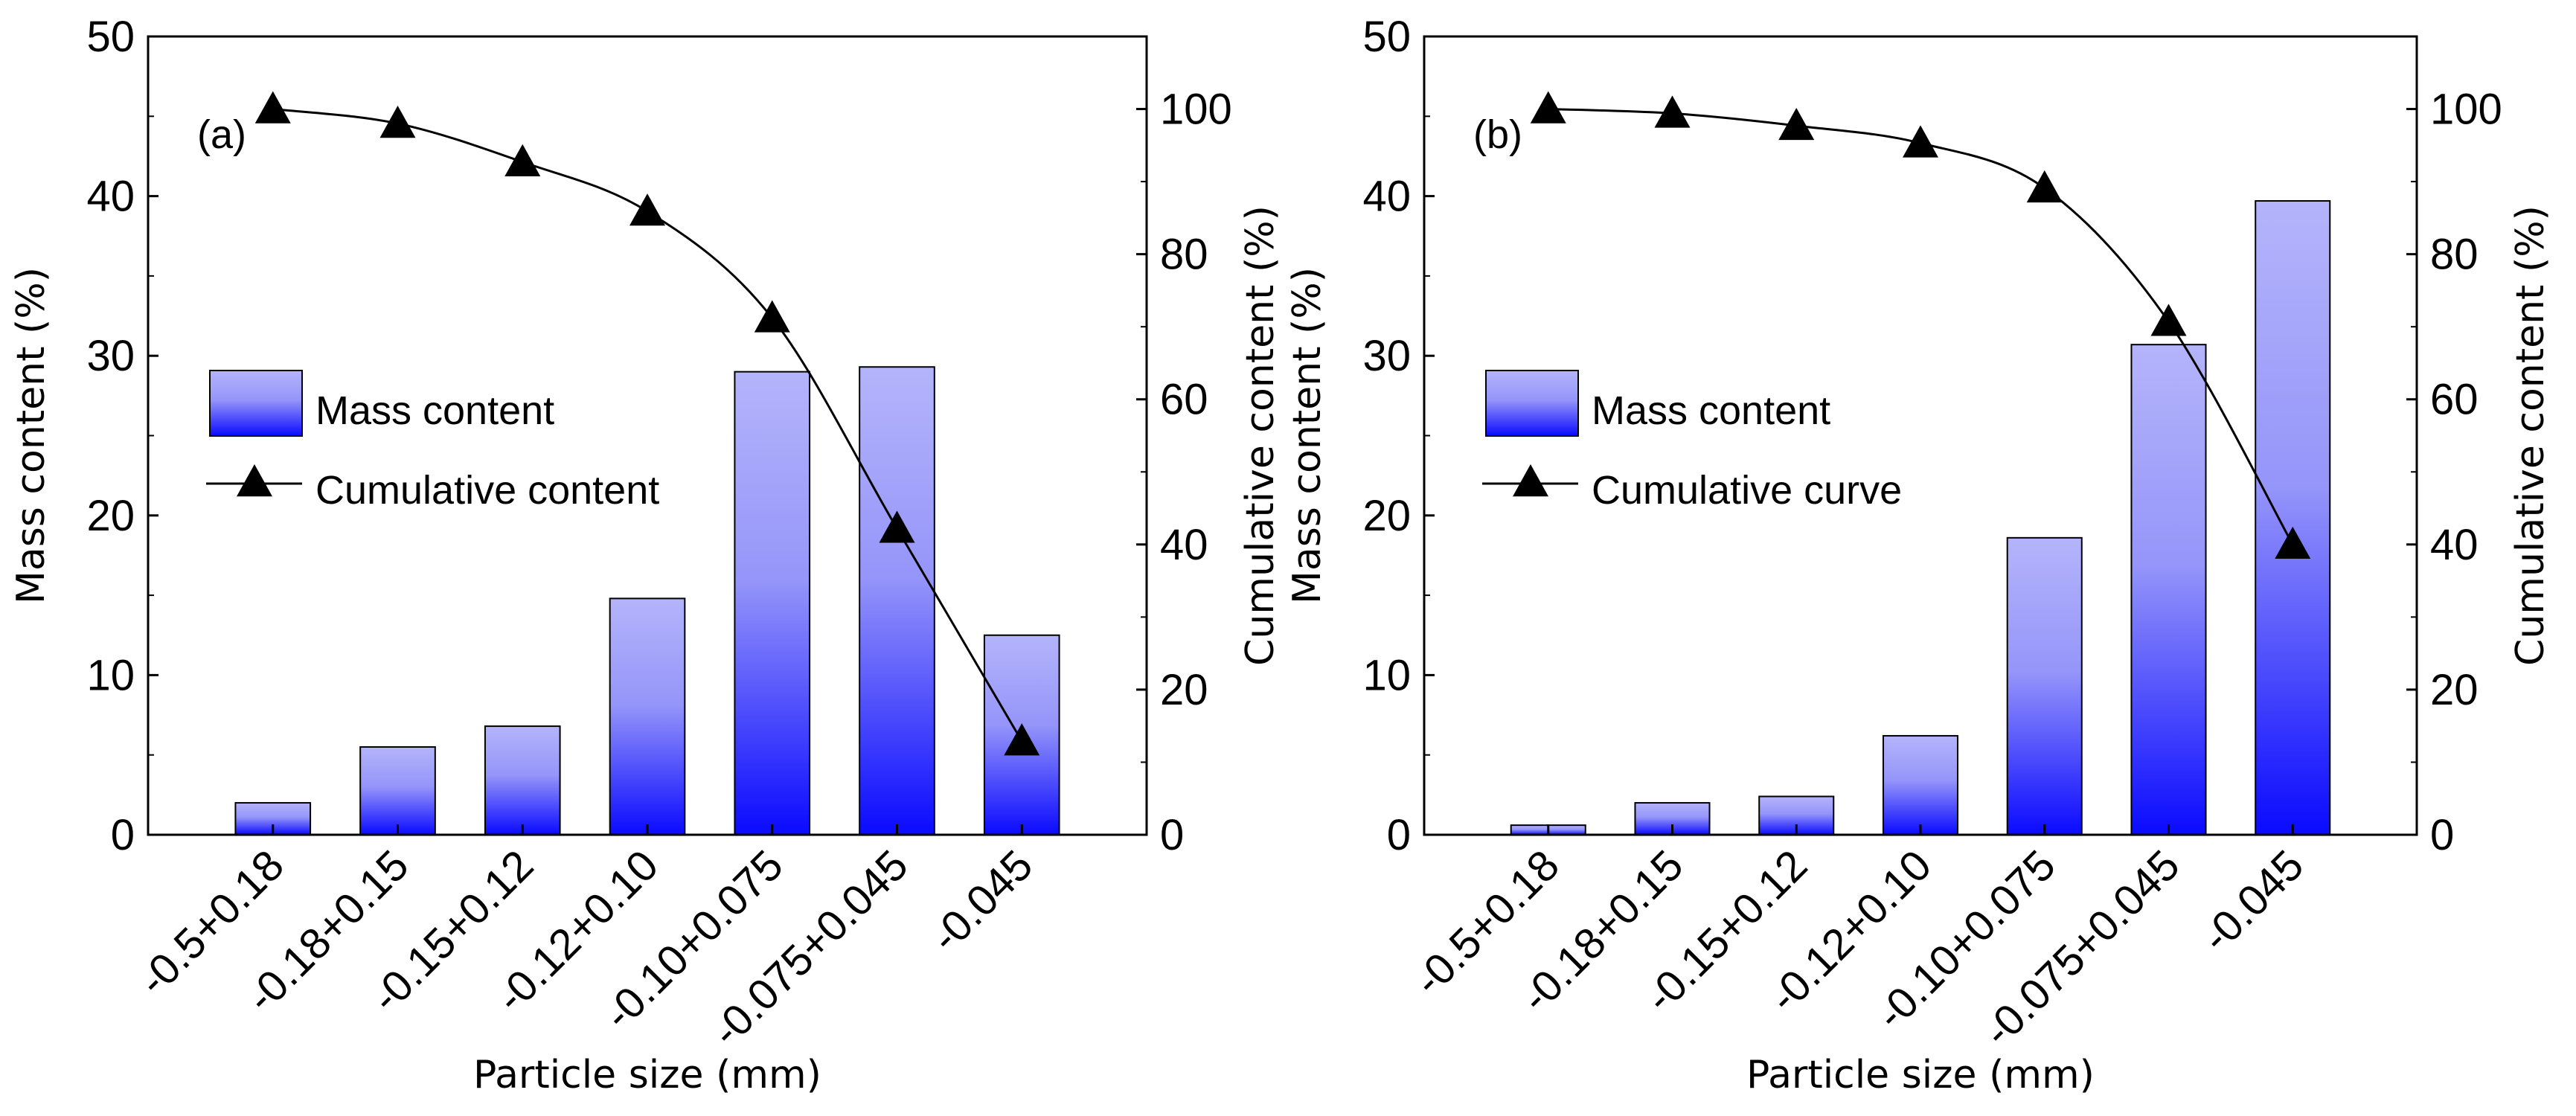 The width and height of the screenshot is (2576, 1116). Describe the element at coordinates (1497, 134) in the screenshot. I see `panel-label: (b)` at that location.